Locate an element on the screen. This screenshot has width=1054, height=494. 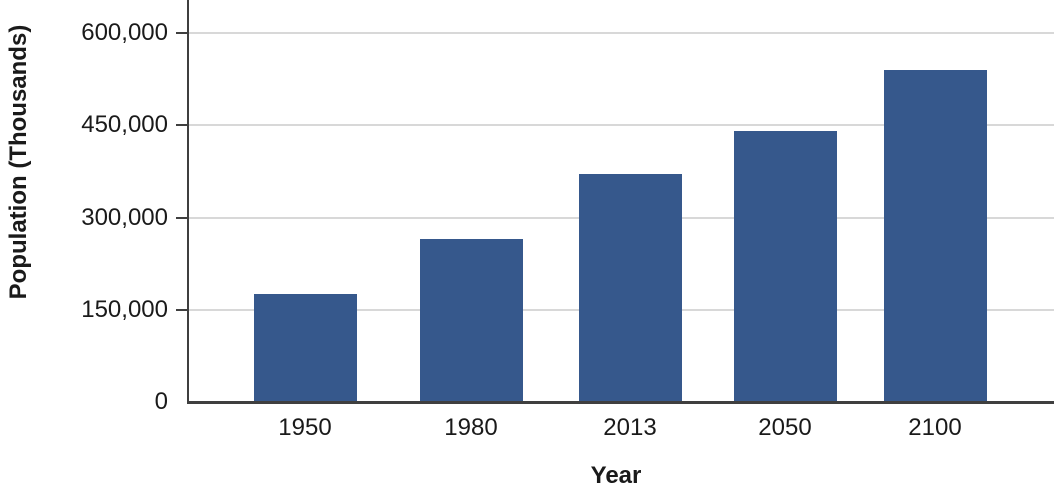
y-tick-label: 300,000 is located at coordinates (124, 217).